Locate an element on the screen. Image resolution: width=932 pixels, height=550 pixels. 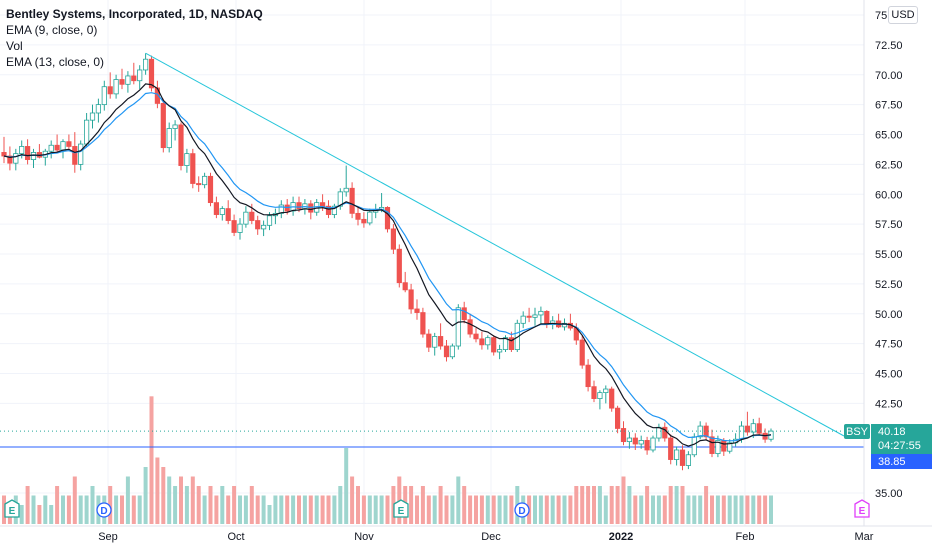
legend-ema9: EMA (9, close, 0) is located at coordinates (52, 30).